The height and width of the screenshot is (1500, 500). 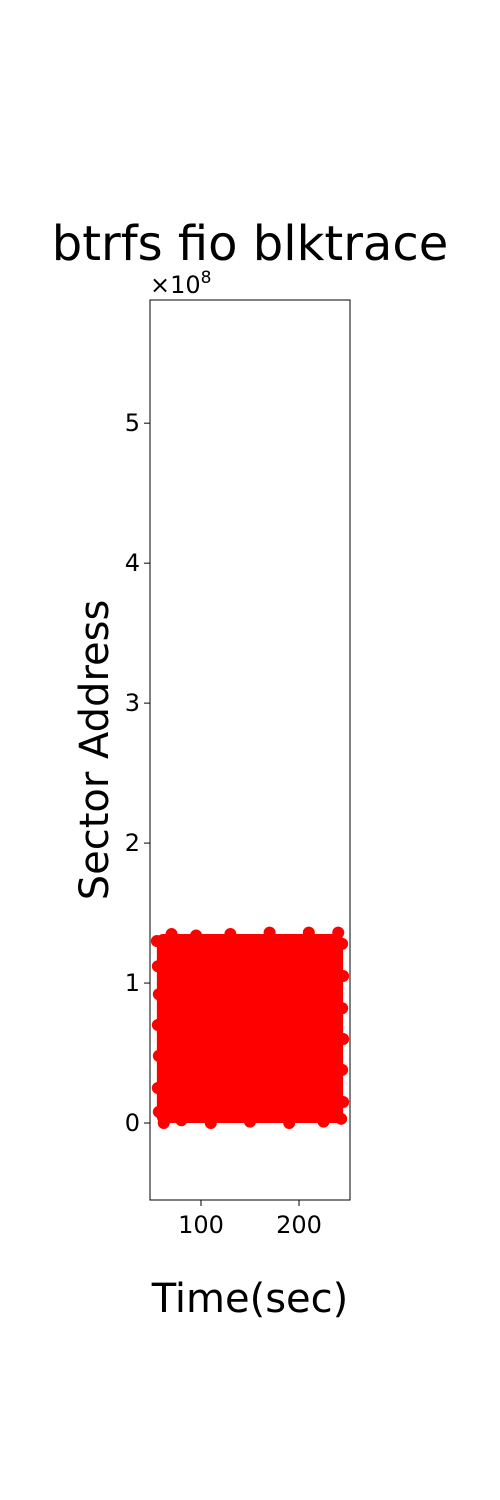 I want to click on y-tick-label: 2, so click(x=132, y=843).